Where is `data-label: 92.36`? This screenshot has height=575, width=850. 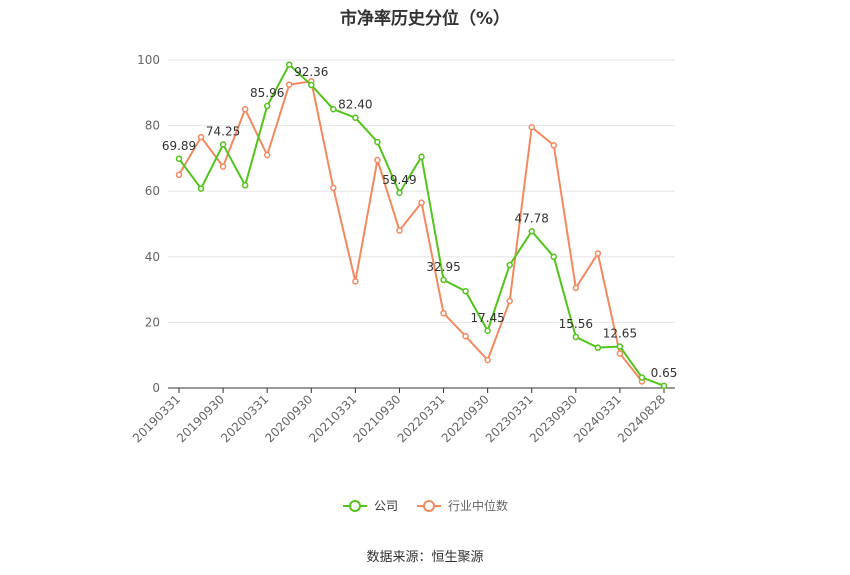 data-label: 92.36 is located at coordinates (311, 72).